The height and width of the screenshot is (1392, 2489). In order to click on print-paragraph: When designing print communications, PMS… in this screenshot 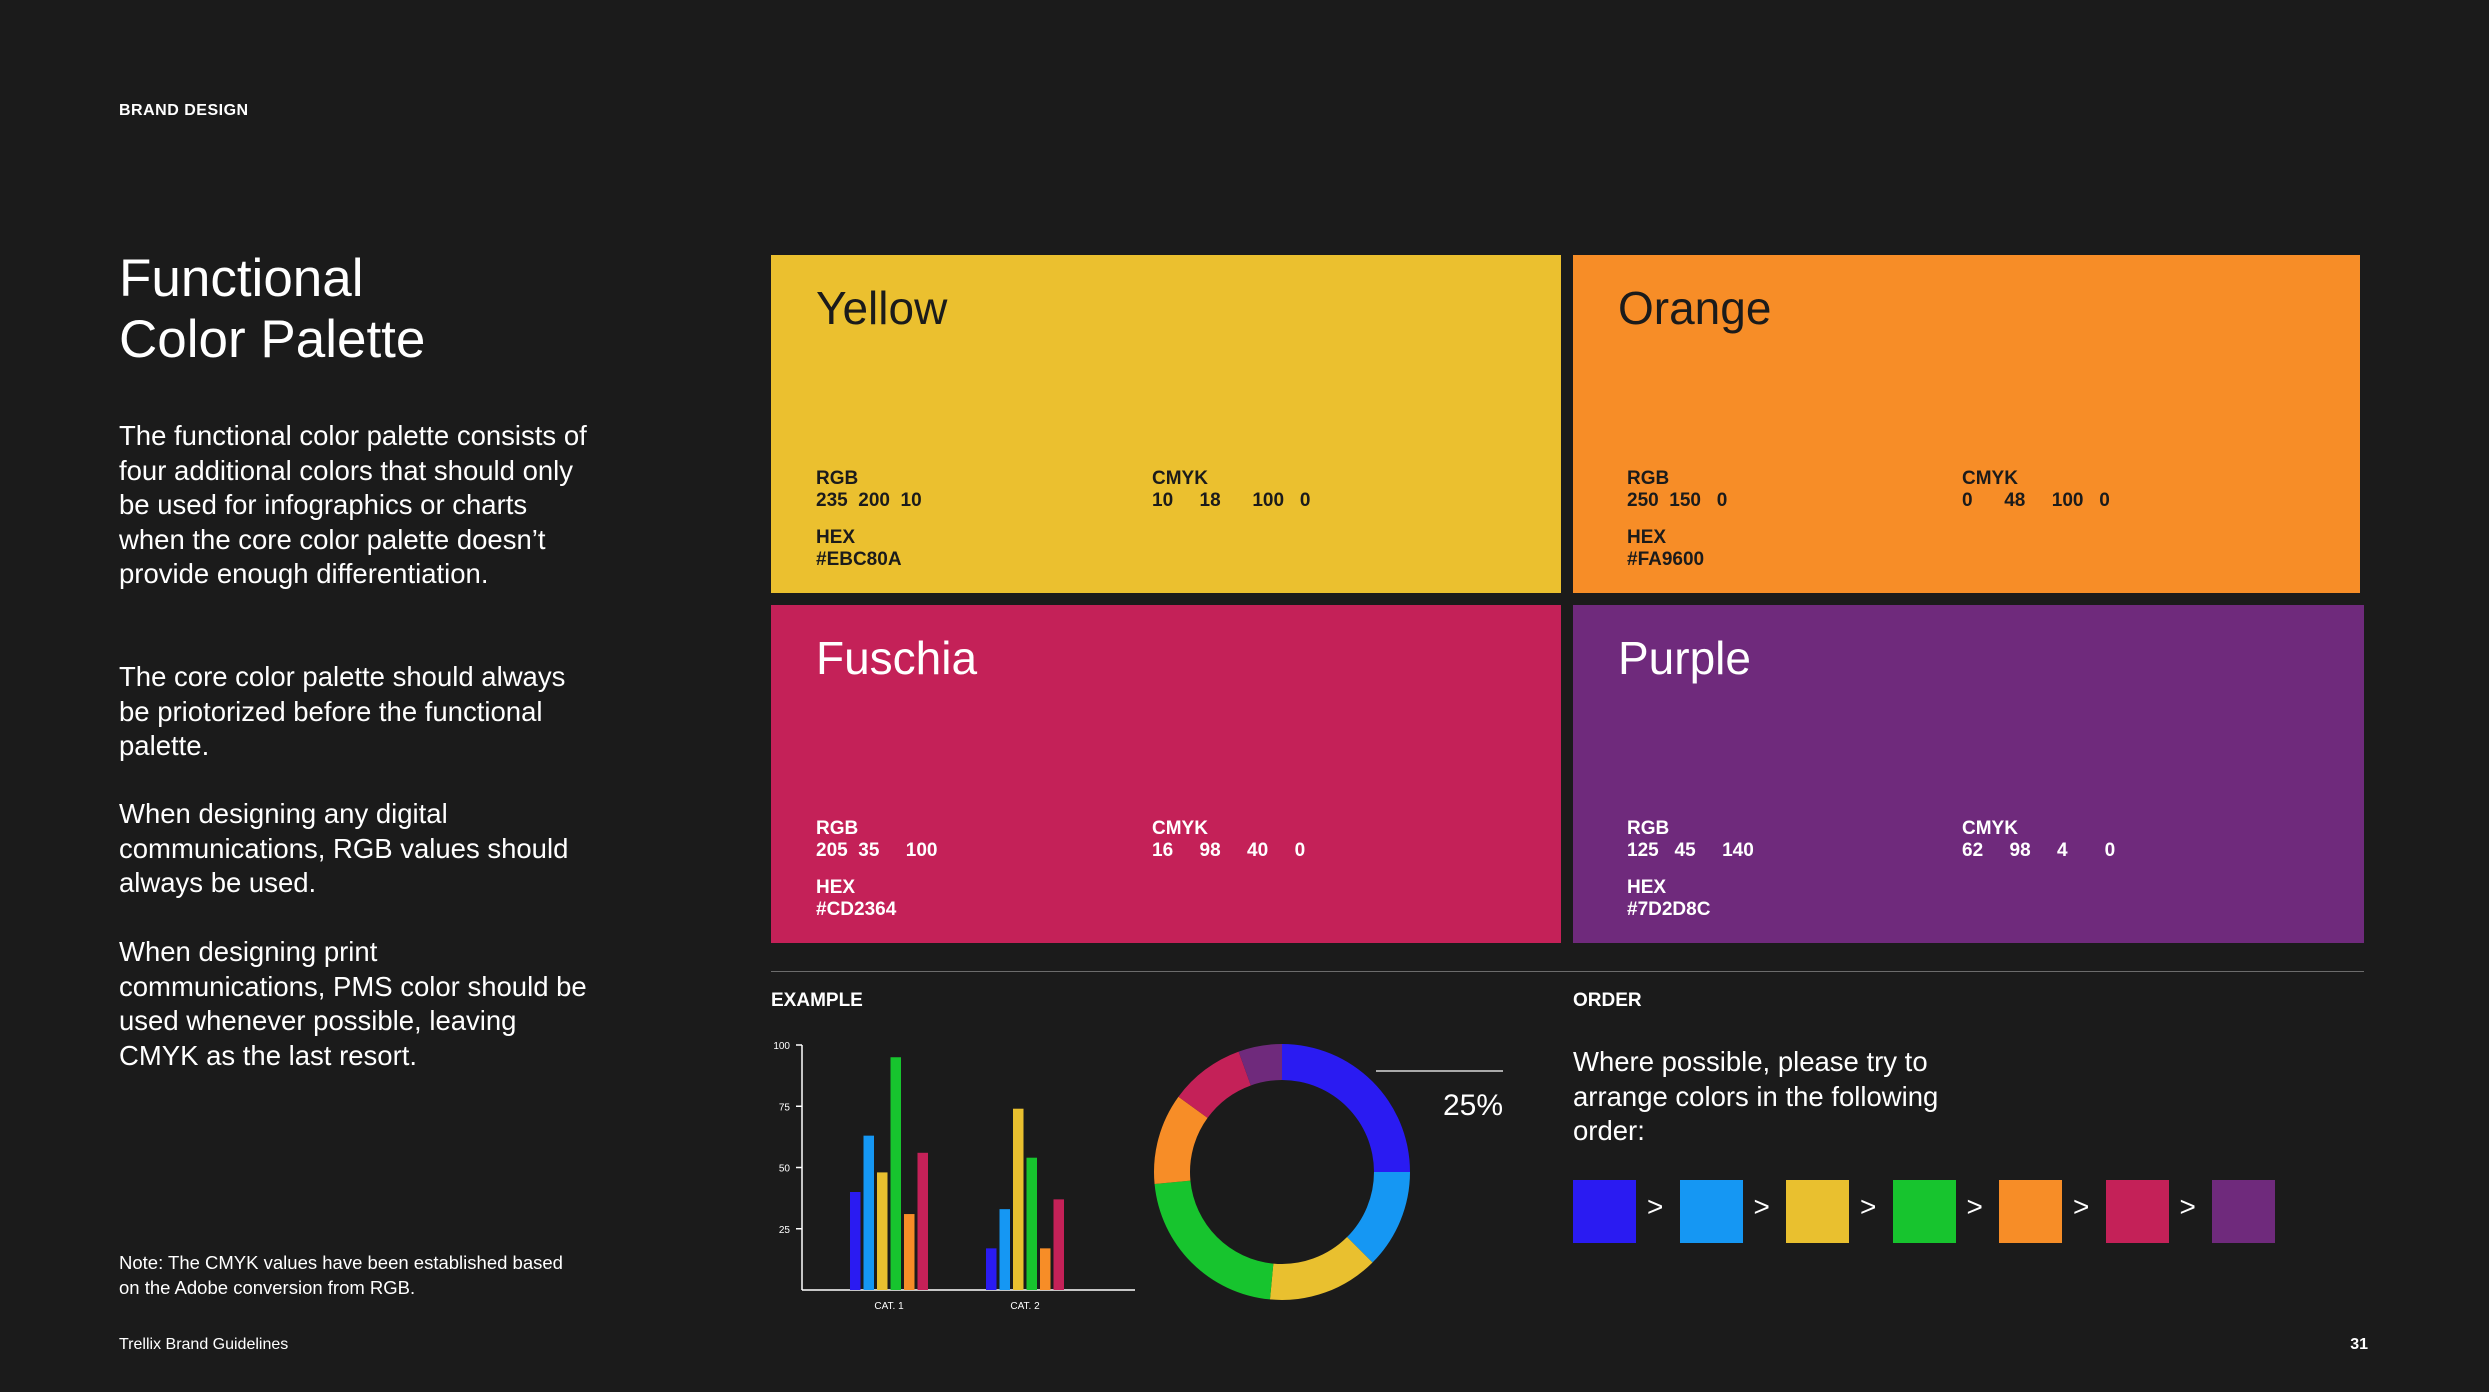, I will do `click(353, 1003)`.